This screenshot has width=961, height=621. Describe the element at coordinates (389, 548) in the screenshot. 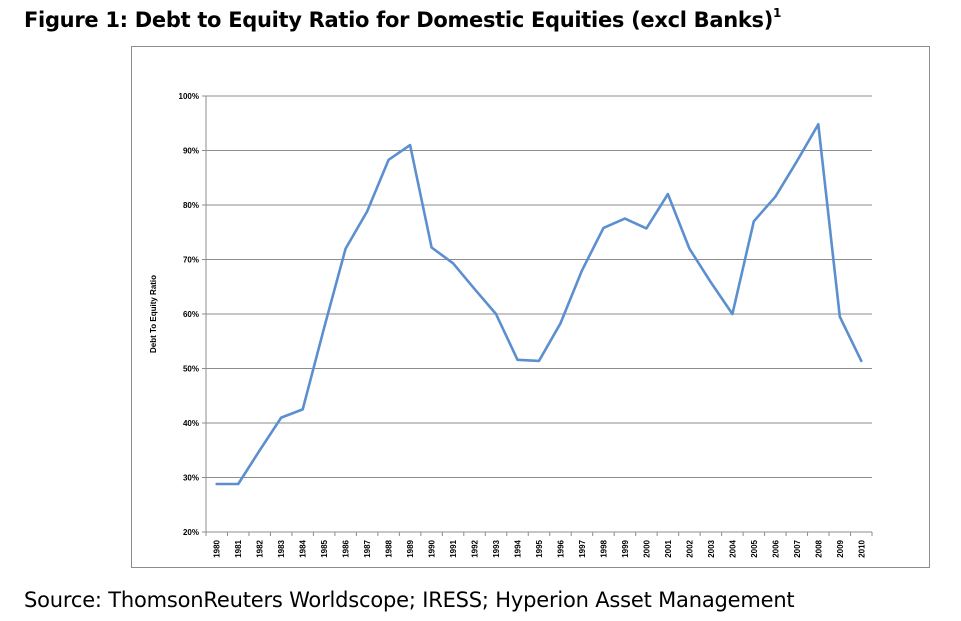

I see `x-tick-label: 1988` at that location.